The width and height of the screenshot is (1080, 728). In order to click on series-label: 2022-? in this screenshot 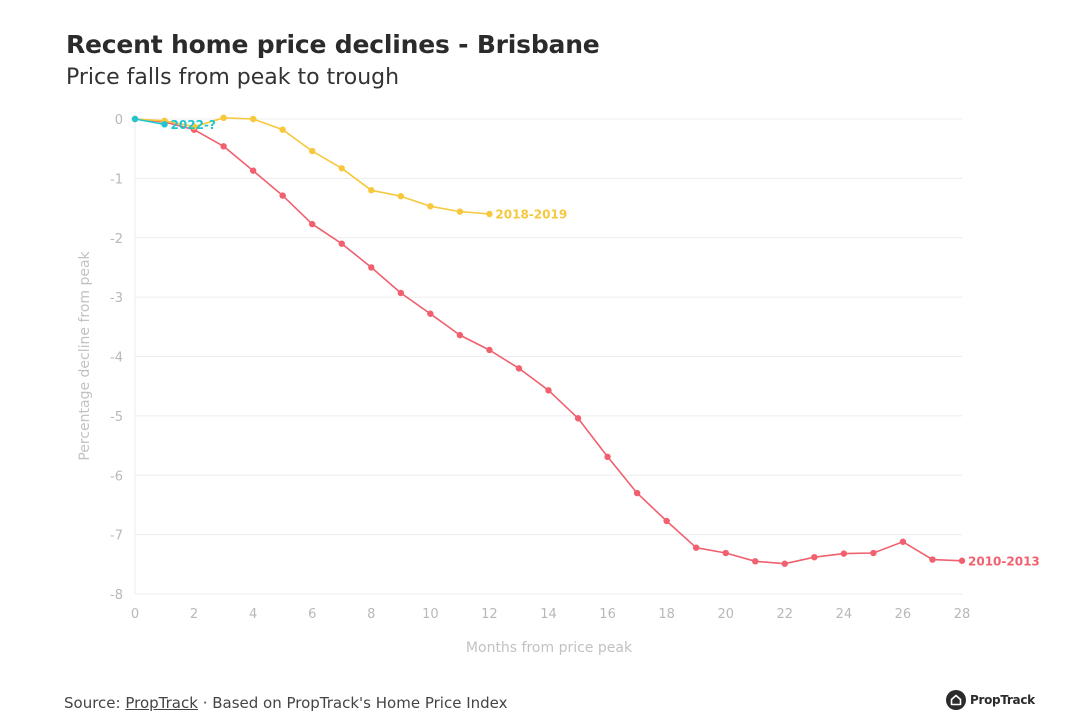, I will do `click(193, 125)`.